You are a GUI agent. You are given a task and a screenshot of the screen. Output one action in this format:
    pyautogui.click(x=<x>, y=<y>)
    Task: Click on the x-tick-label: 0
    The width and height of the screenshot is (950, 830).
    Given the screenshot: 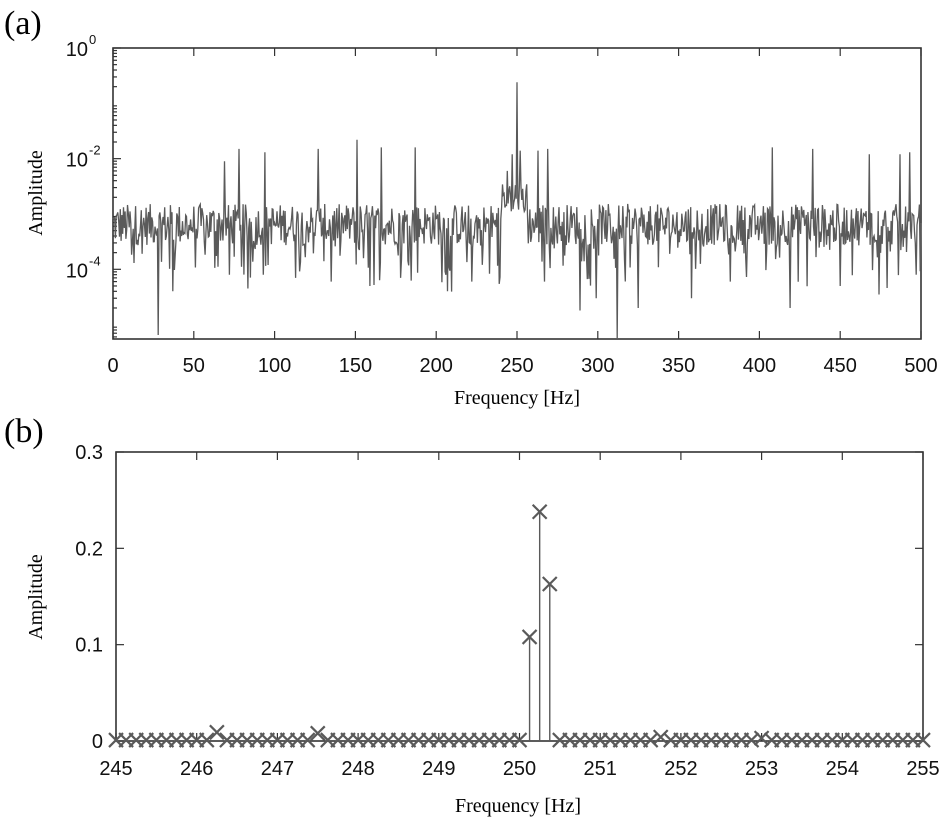 What is the action you would take?
    pyautogui.click(x=112, y=366)
    